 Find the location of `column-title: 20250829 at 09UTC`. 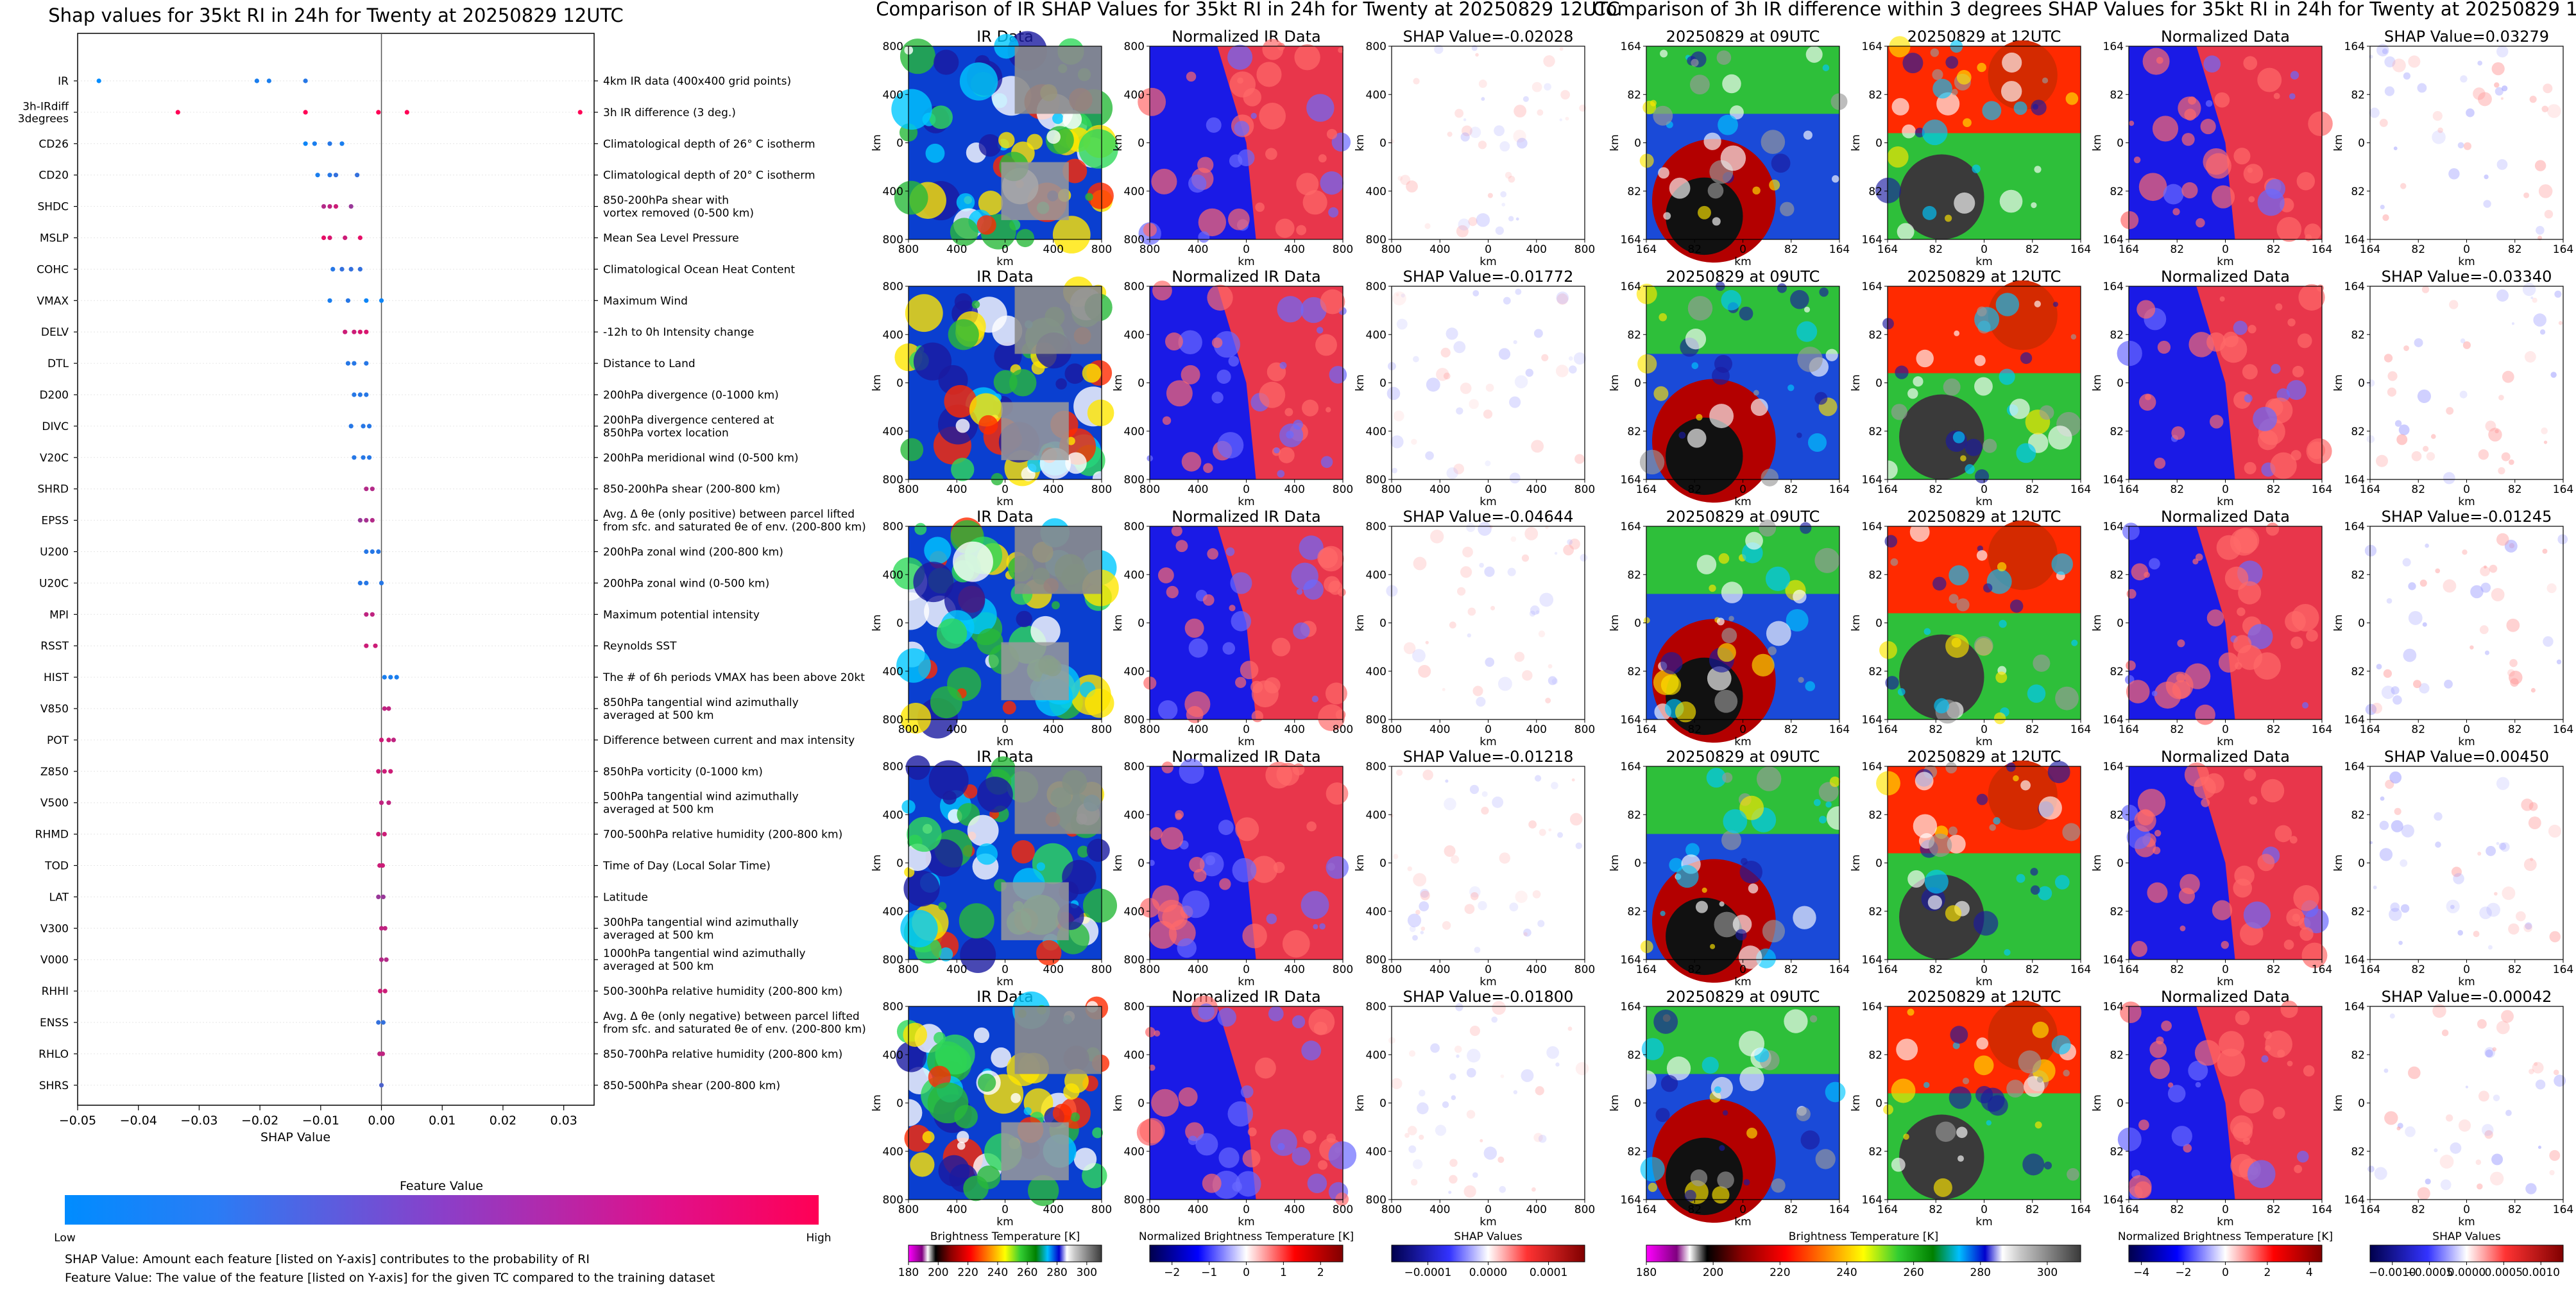

column-title: 20250829 at 09UTC is located at coordinates (1743, 757).